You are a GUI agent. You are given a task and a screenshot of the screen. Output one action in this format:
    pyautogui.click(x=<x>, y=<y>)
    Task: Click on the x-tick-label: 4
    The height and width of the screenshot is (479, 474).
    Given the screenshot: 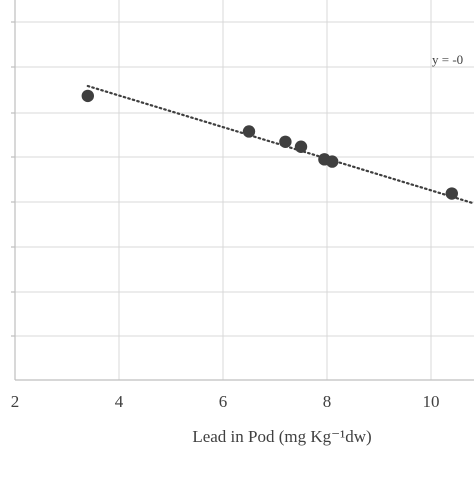 What is the action you would take?
    pyautogui.click(x=119, y=401)
    